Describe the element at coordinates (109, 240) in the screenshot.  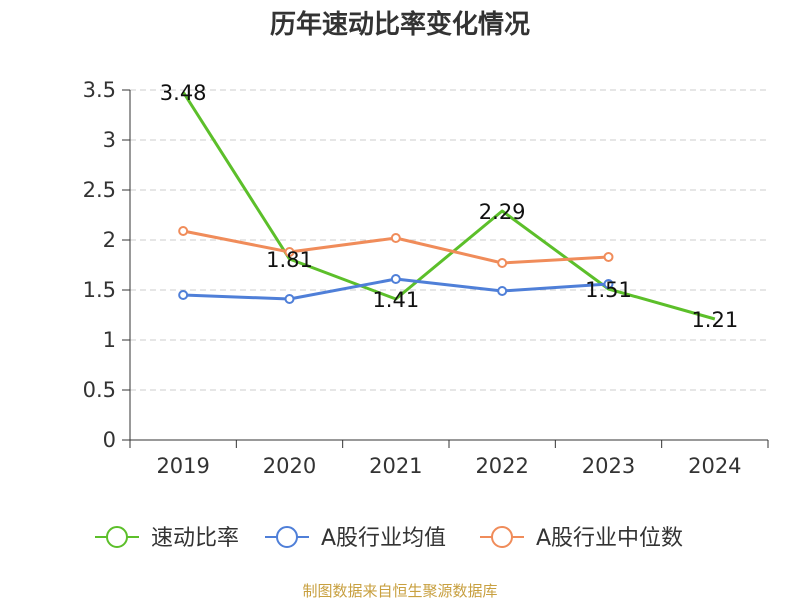
I see `y-tick-label: 2` at that location.